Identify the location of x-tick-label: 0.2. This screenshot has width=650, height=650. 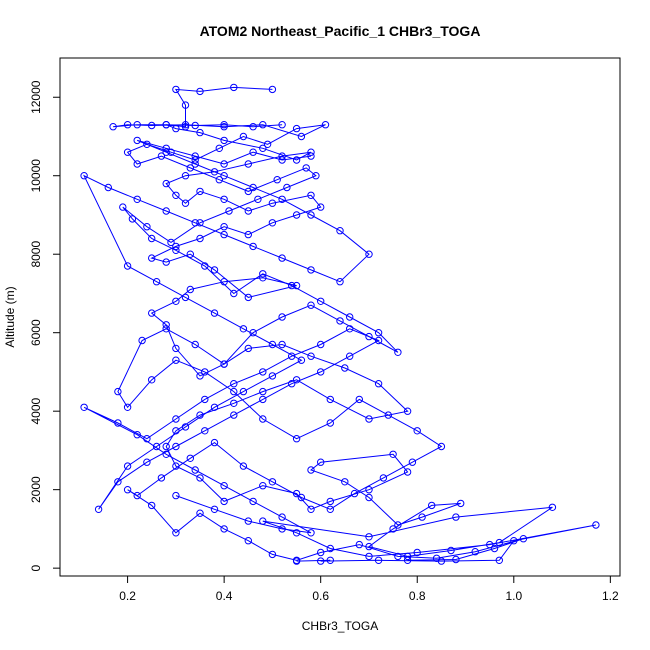
(127, 596).